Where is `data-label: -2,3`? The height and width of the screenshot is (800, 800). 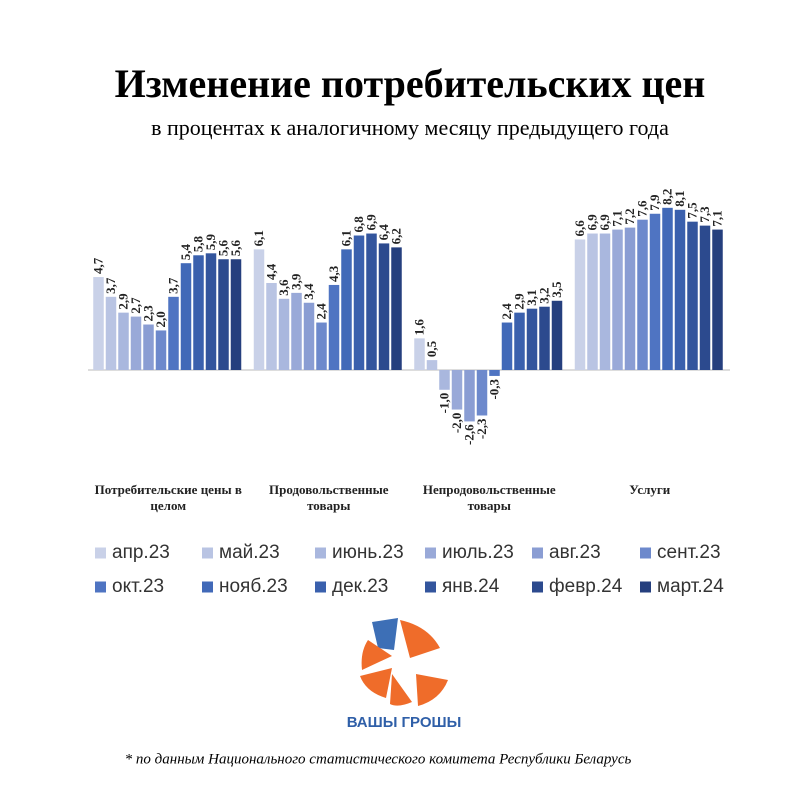 data-label: -2,3 is located at coordinates (481, 428).